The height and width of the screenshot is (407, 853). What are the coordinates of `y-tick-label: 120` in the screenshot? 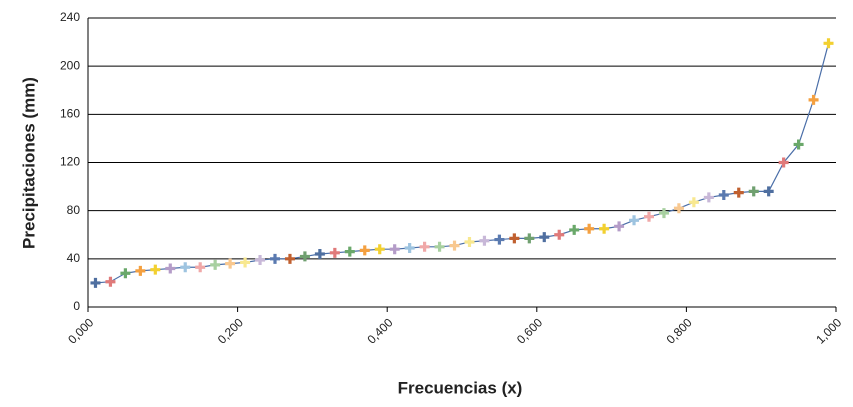 It's located at (70, 162).